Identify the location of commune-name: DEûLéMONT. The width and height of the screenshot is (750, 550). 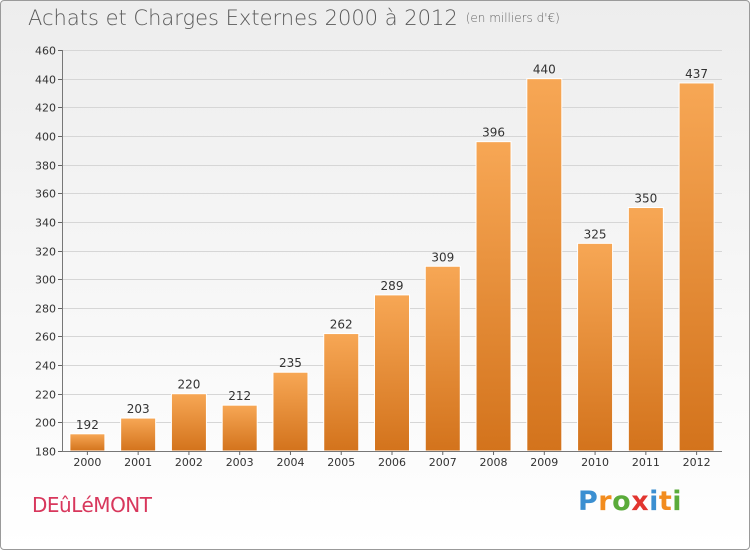
(92, 505).